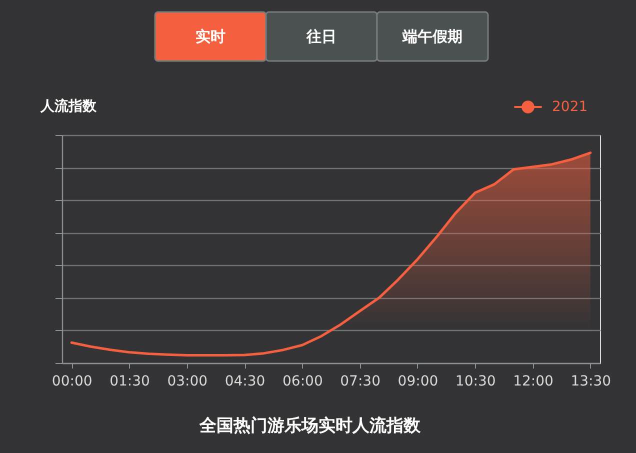  Describe the element at coordinates (72, 382) in the screenshot. I see `x-tick-label: 00:00` at that location.